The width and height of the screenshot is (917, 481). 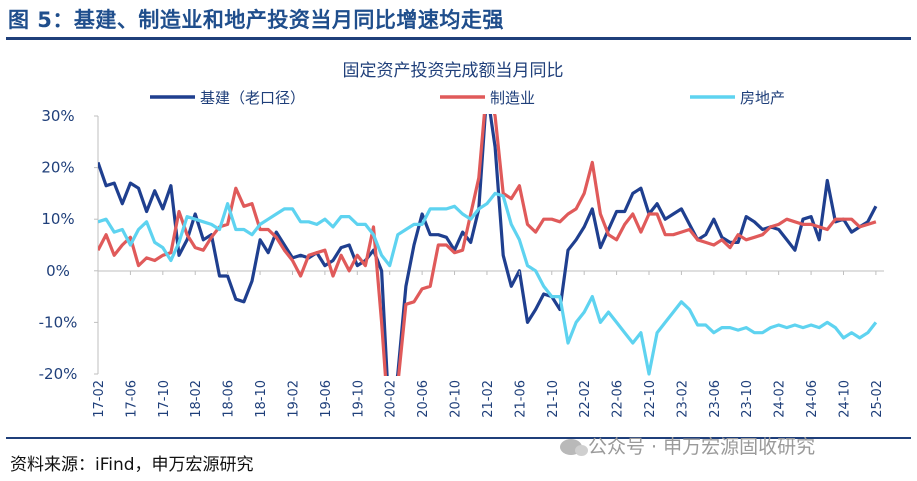 I want to click on y-tick-label: 10%, so click(x=57, y=219).